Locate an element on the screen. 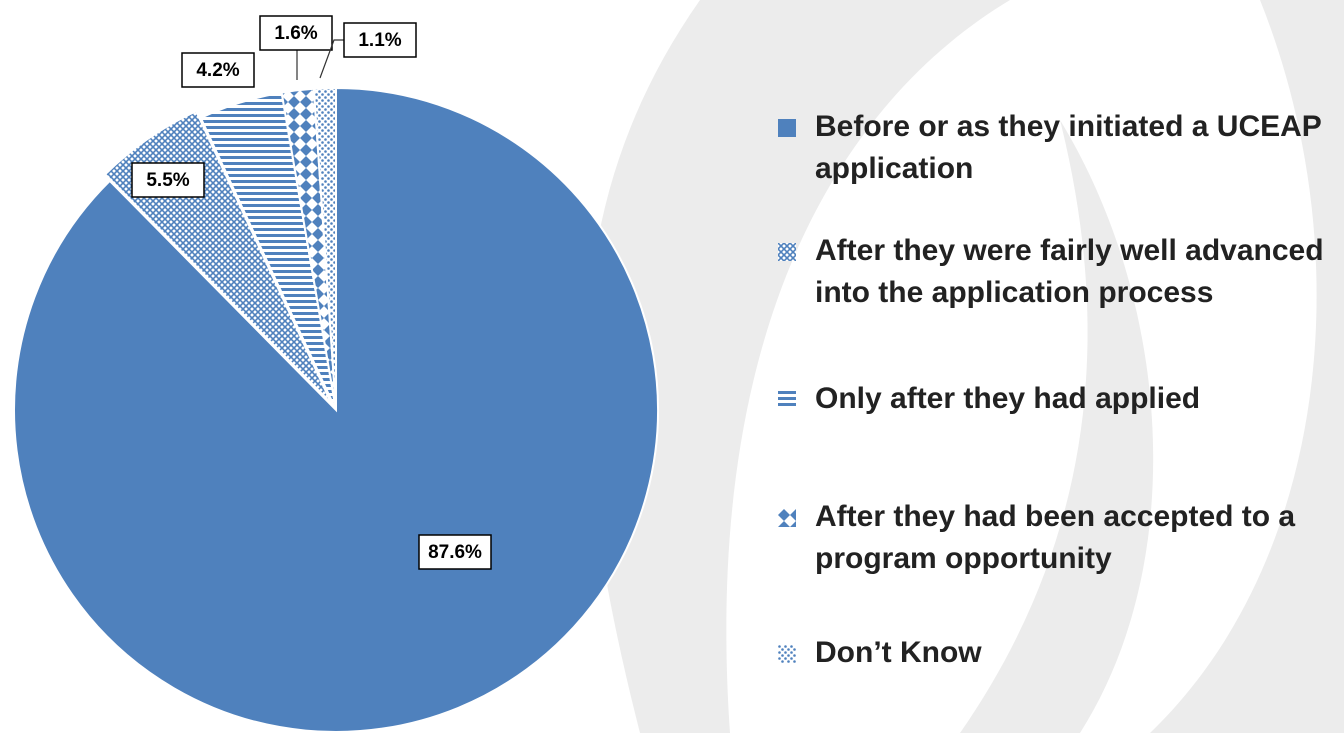 This screenshot has height=733, width=1344. data-label: 5.5% is located at coordinates (167, 180).